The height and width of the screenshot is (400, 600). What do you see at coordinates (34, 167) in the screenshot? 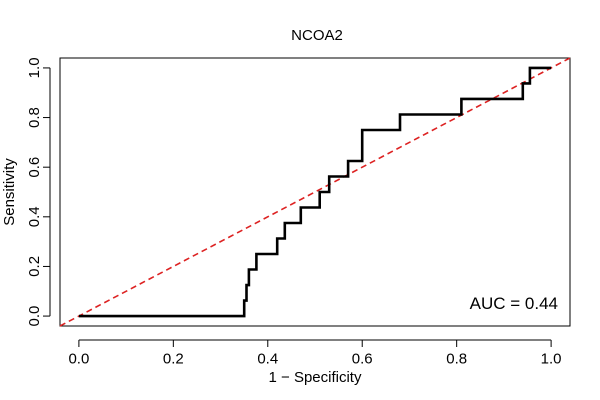
I see `y-tick-label: 0.6` at bounding box center [34, 167].